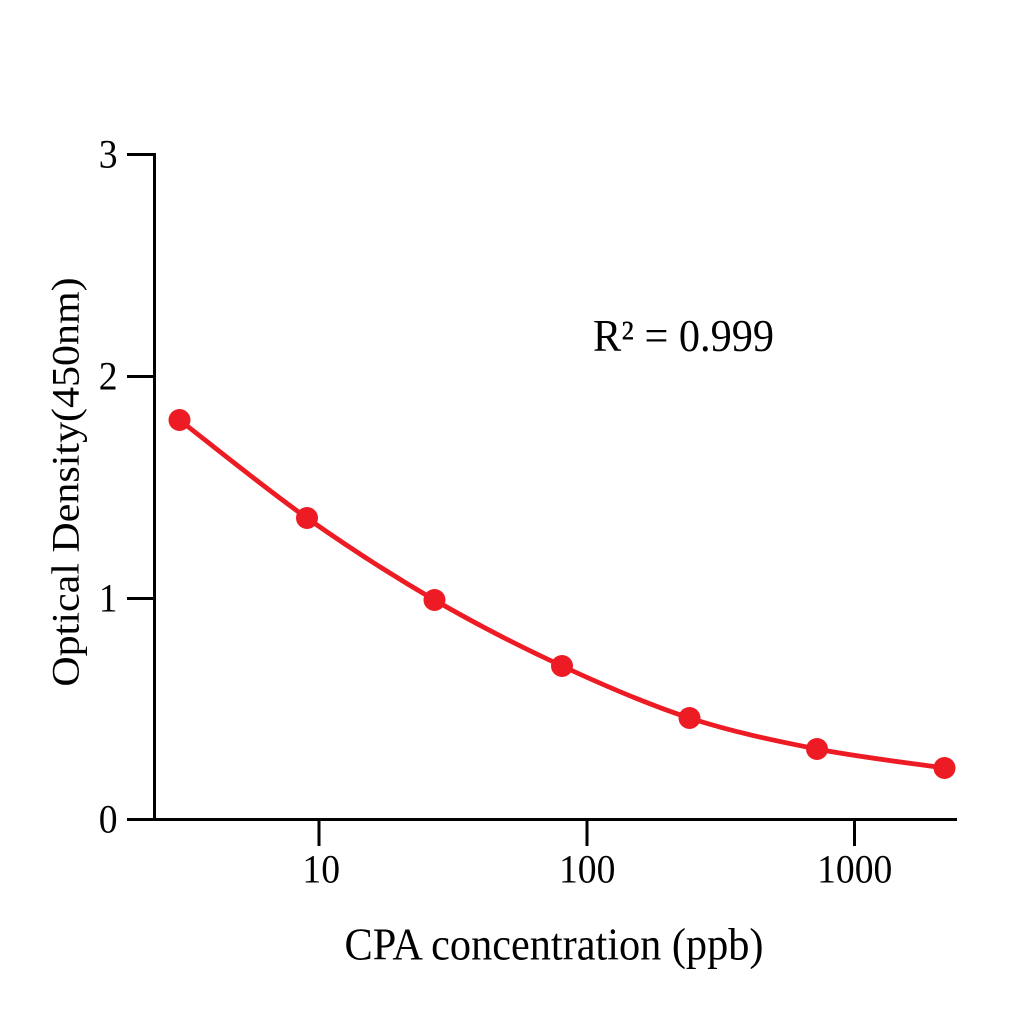 The height and width of the screenshot is (1024, 1024). What do you see at coordinates (108, 377) in the screenshot?
I see `svg-text: 2` at bounding box center [108, 377].